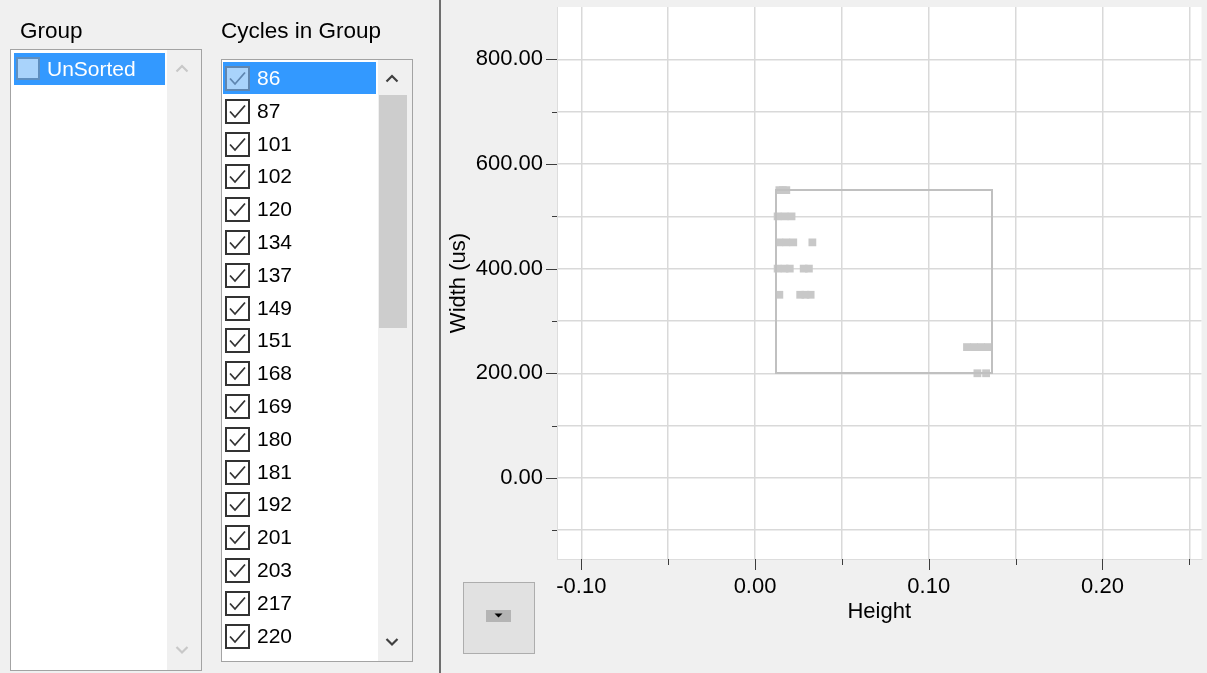  Describe the element at coordinates (521, 476) in the screenshot. I see `y-tick-label: 0.00` at that location.